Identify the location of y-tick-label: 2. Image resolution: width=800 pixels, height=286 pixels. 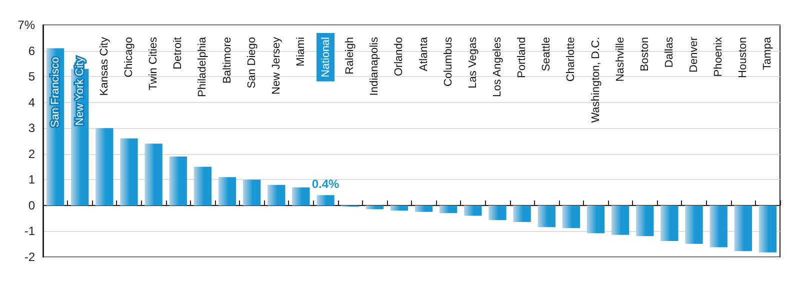
(32, 153).